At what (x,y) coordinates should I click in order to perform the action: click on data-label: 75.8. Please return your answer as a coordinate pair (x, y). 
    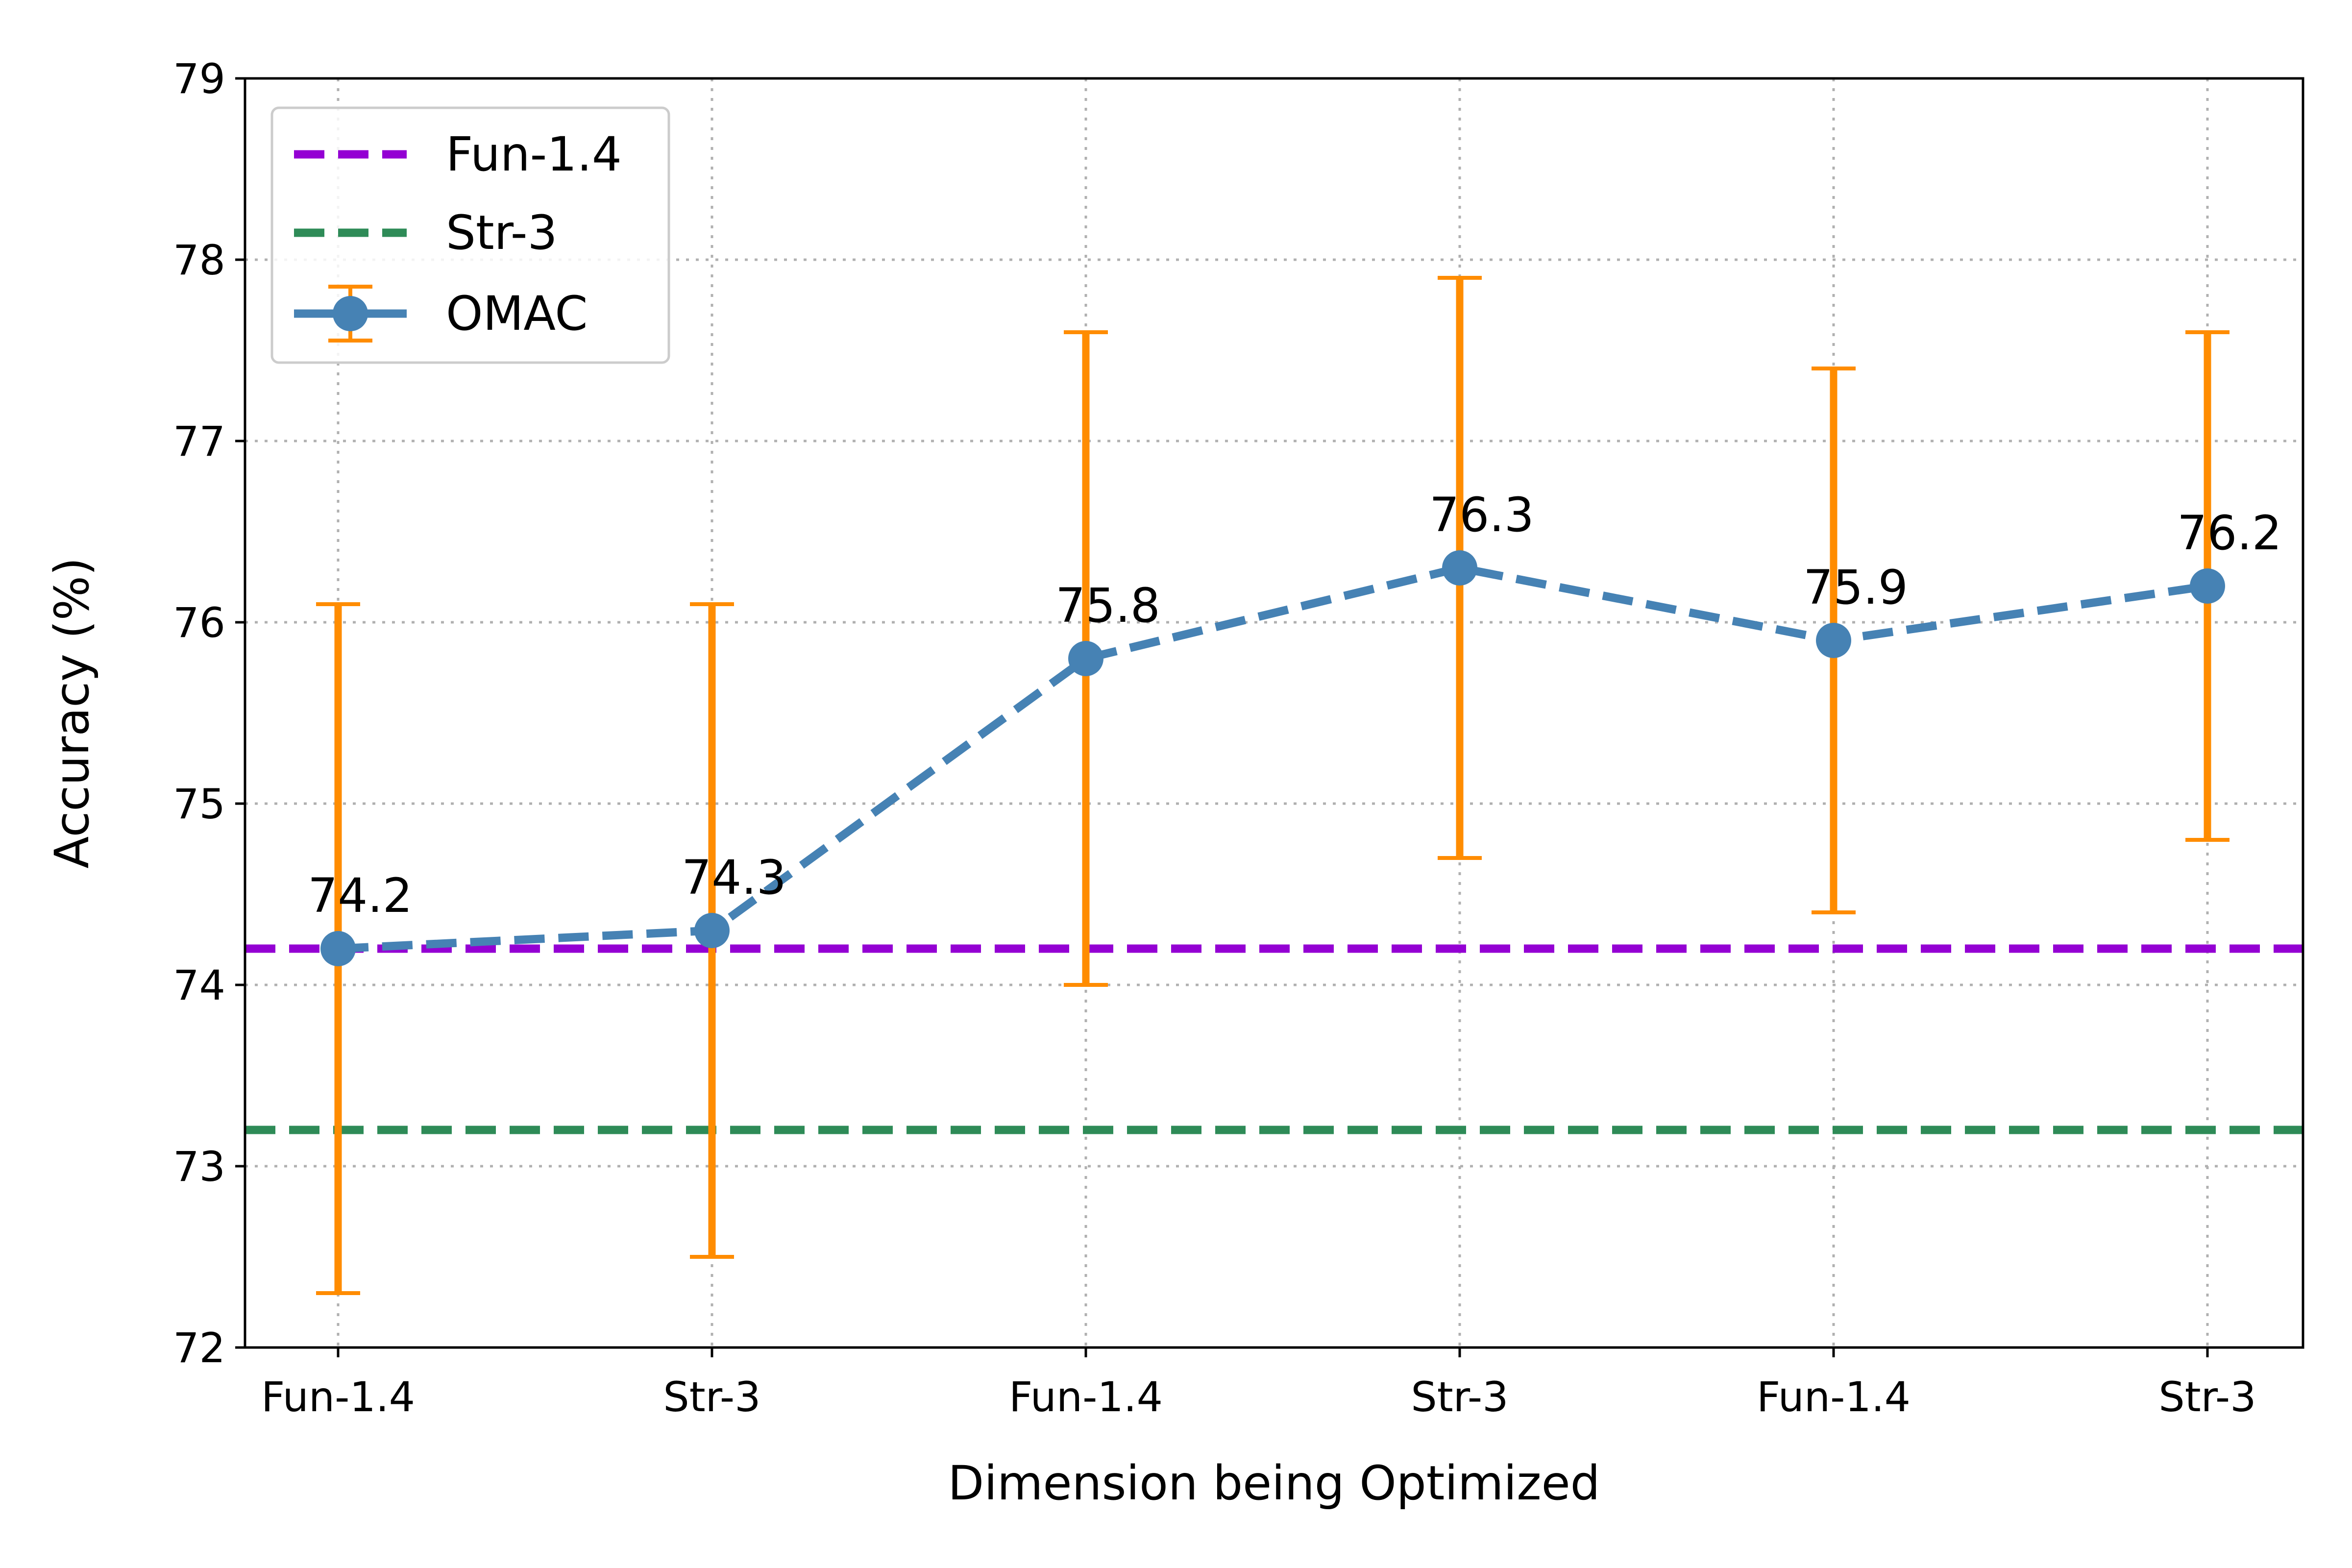
    Looking at the image, I should click on (1107, 605).